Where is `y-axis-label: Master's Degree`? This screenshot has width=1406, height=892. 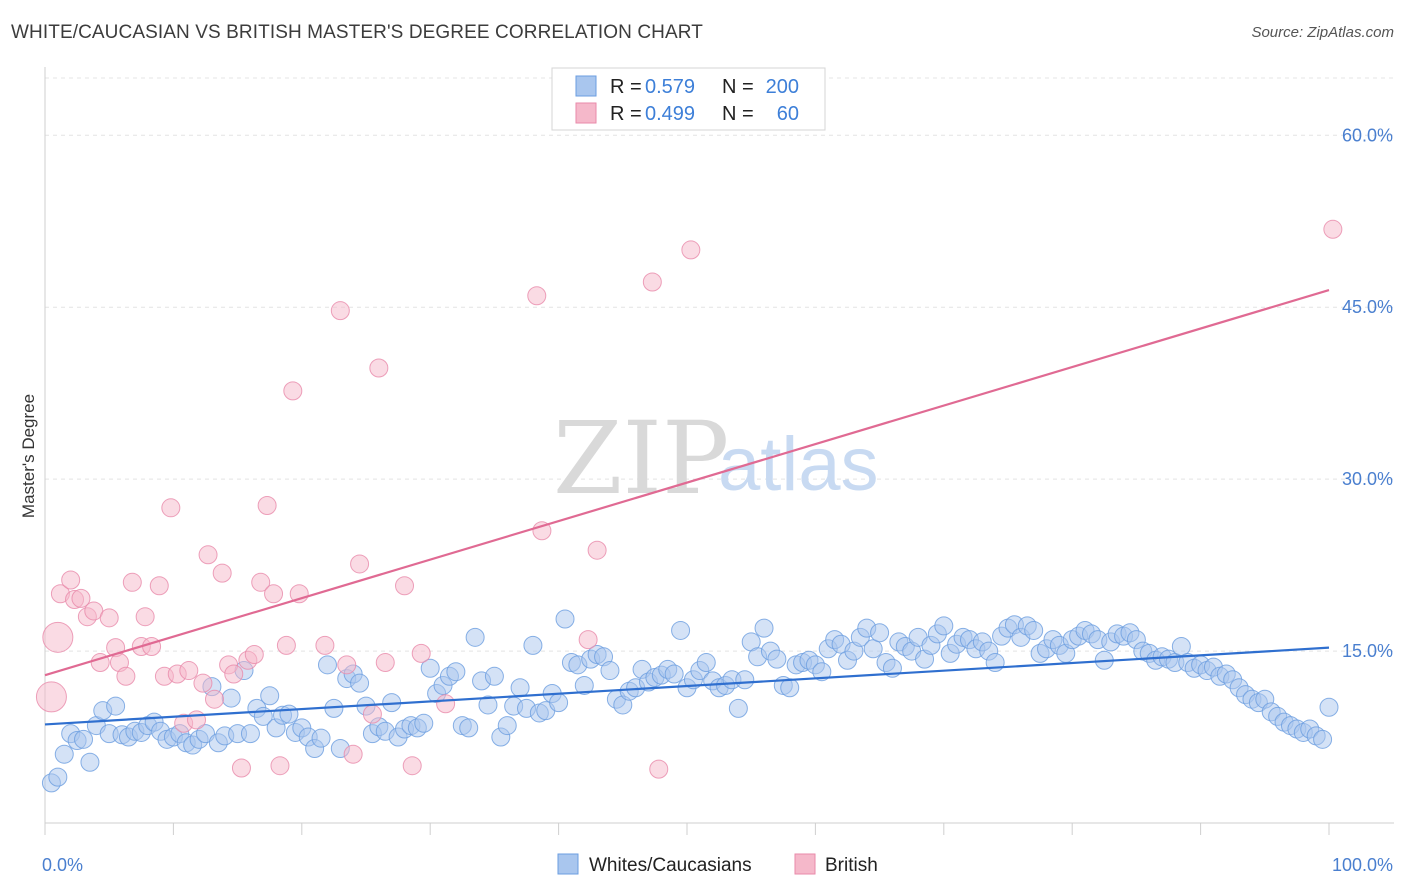 y-axis-label: Master's Degree is located at coordinates (28, 456).